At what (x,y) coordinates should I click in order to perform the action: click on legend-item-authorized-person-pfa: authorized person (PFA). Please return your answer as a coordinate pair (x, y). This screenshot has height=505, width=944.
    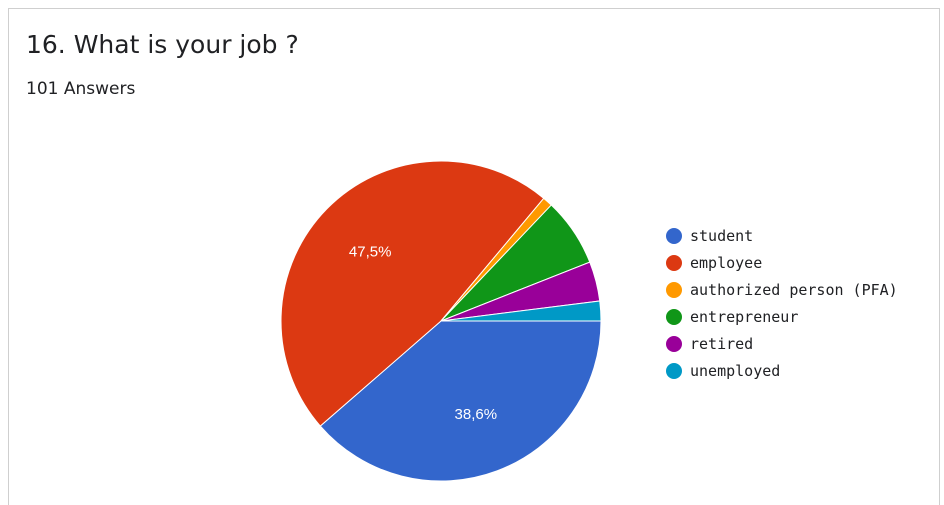
    Looking at the image, I should click on (782, 289).